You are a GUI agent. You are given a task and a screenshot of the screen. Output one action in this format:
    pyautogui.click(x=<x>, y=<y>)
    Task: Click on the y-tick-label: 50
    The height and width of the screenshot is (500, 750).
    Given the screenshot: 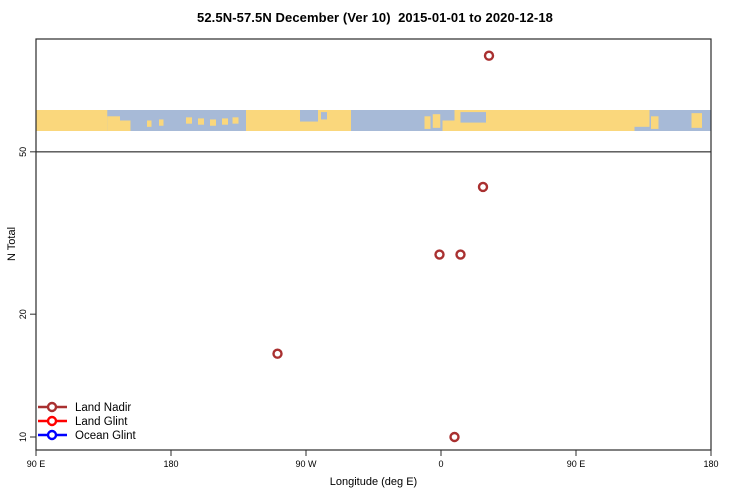 What is the action you would take?
    pyautogui.click(x=23, y=152)
    